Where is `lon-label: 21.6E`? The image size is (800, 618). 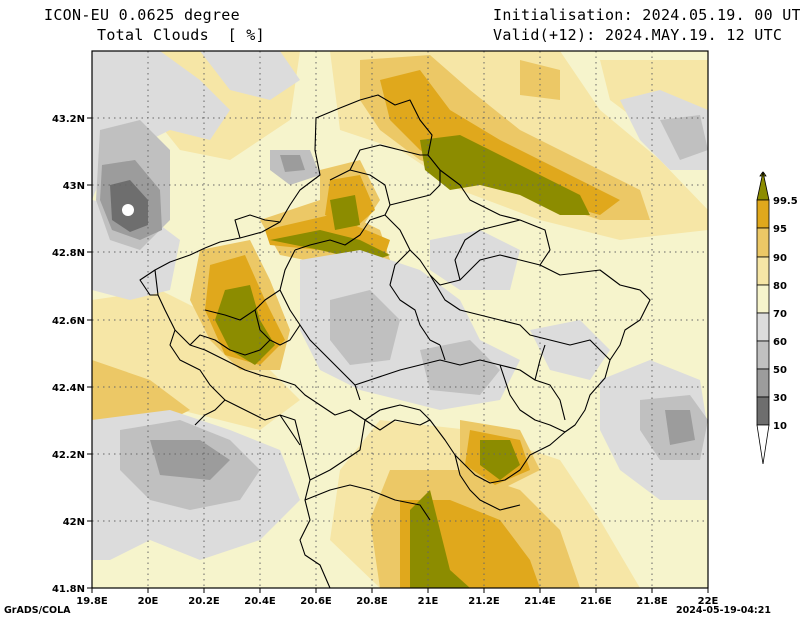
lon-label: 21.6E is located at coordinates (596, 601).